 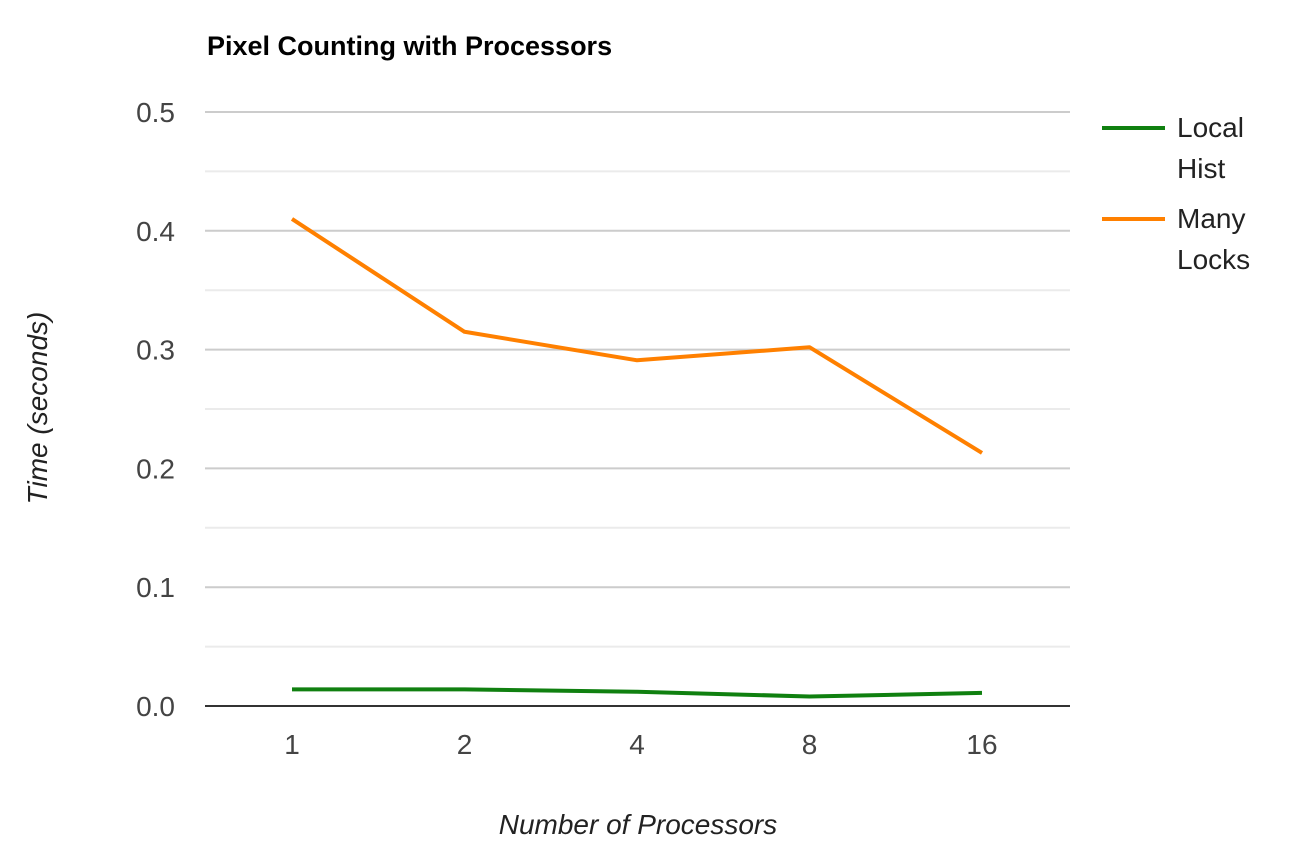 I want to click on x-tick-label: 16, so click(x=981, y=744).